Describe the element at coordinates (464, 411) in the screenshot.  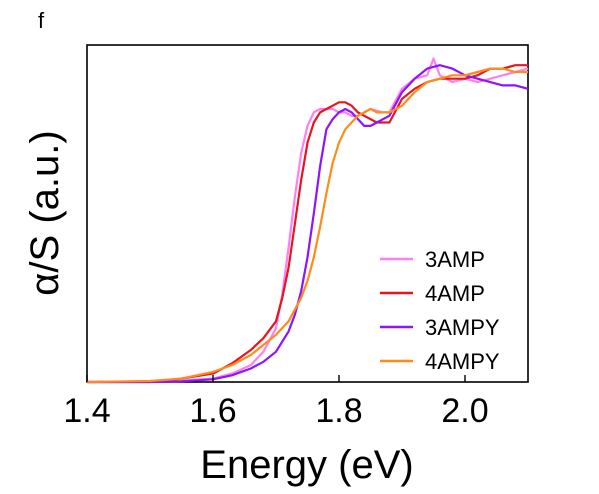
I see `x-tick-label: 2.0` at that location.